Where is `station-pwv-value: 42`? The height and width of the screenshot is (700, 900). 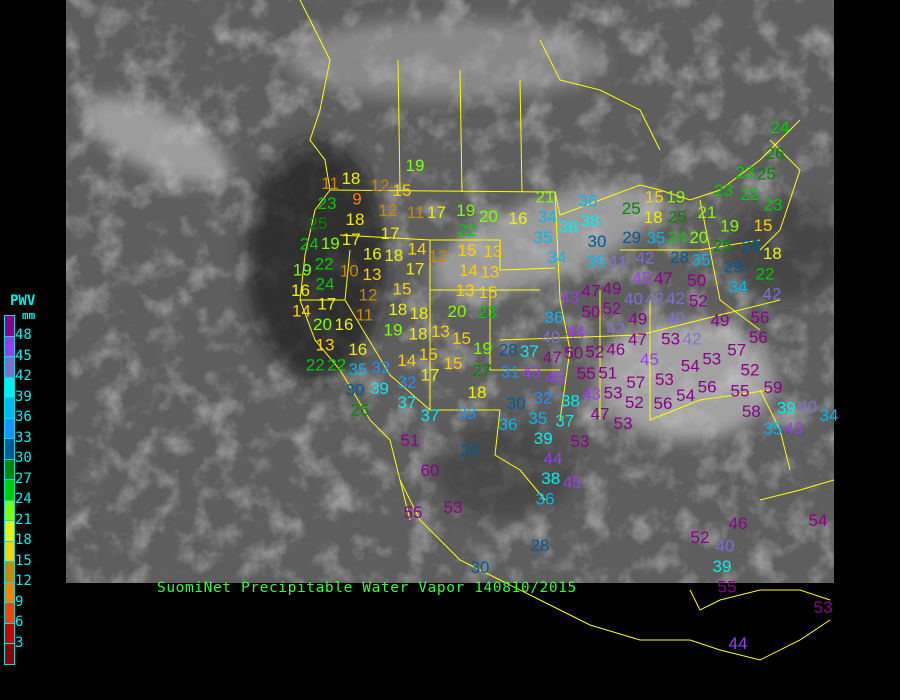
station-pwv-value: 42 is located at coordinates (615, 329).